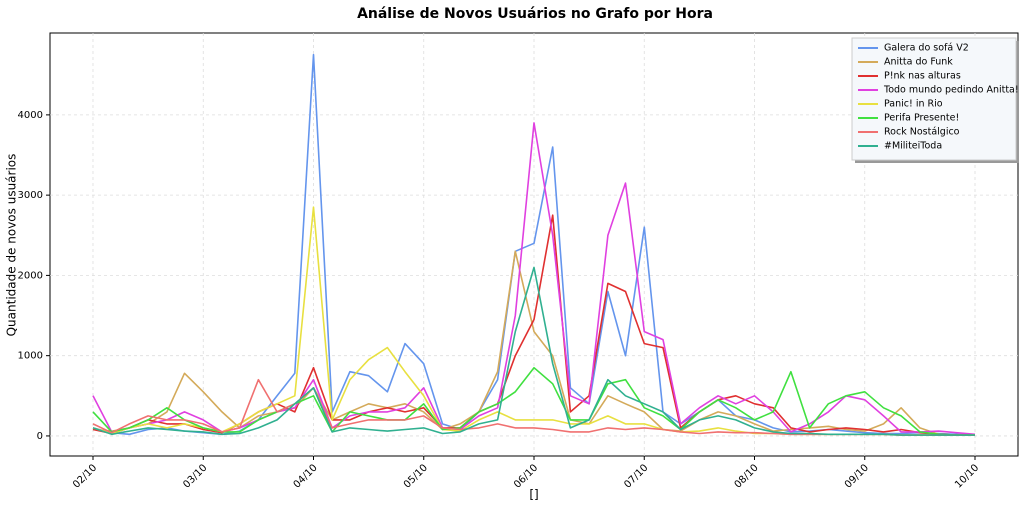 The height and width of the screenshot is (511, 1024). Describe the element at coordinates (913, 104) in the screenshot. I see `legend-label: Panic! in Rio` at that location.